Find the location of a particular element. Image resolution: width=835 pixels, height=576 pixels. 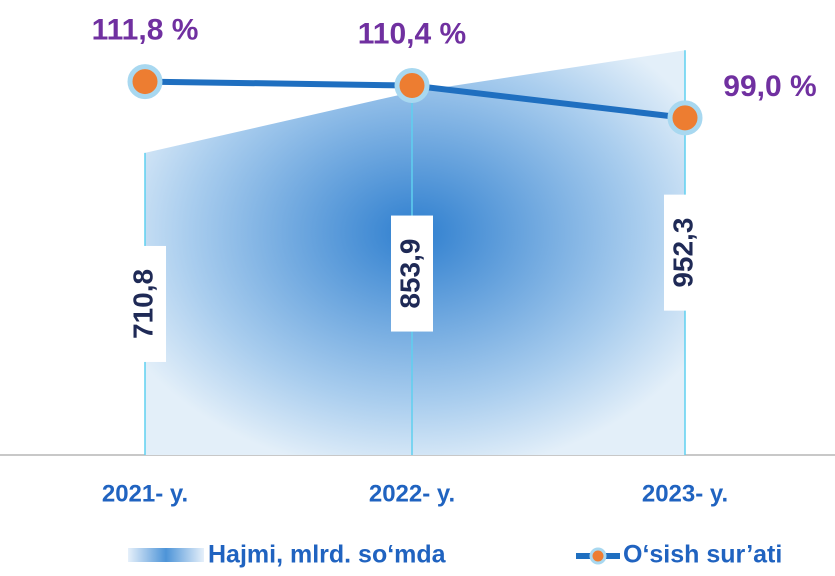

value-label: 110,4 % is located at coordinates (412, 33).